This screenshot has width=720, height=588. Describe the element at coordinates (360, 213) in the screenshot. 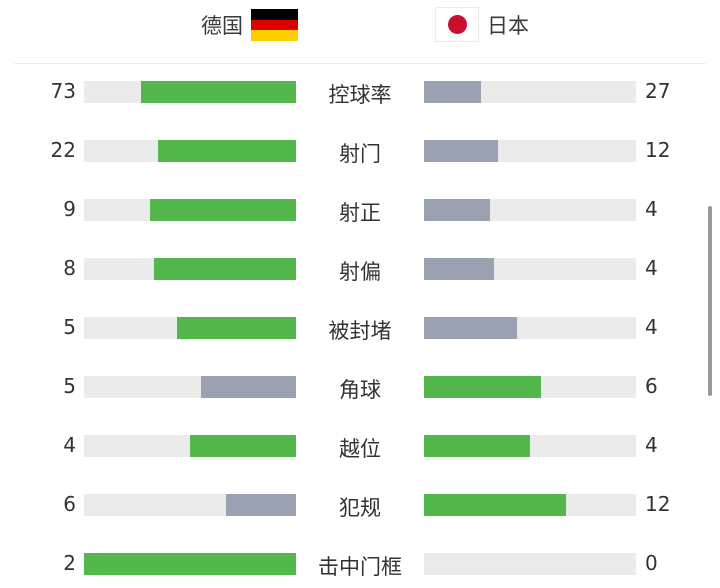

I see `stat-label: 射正` at that location.